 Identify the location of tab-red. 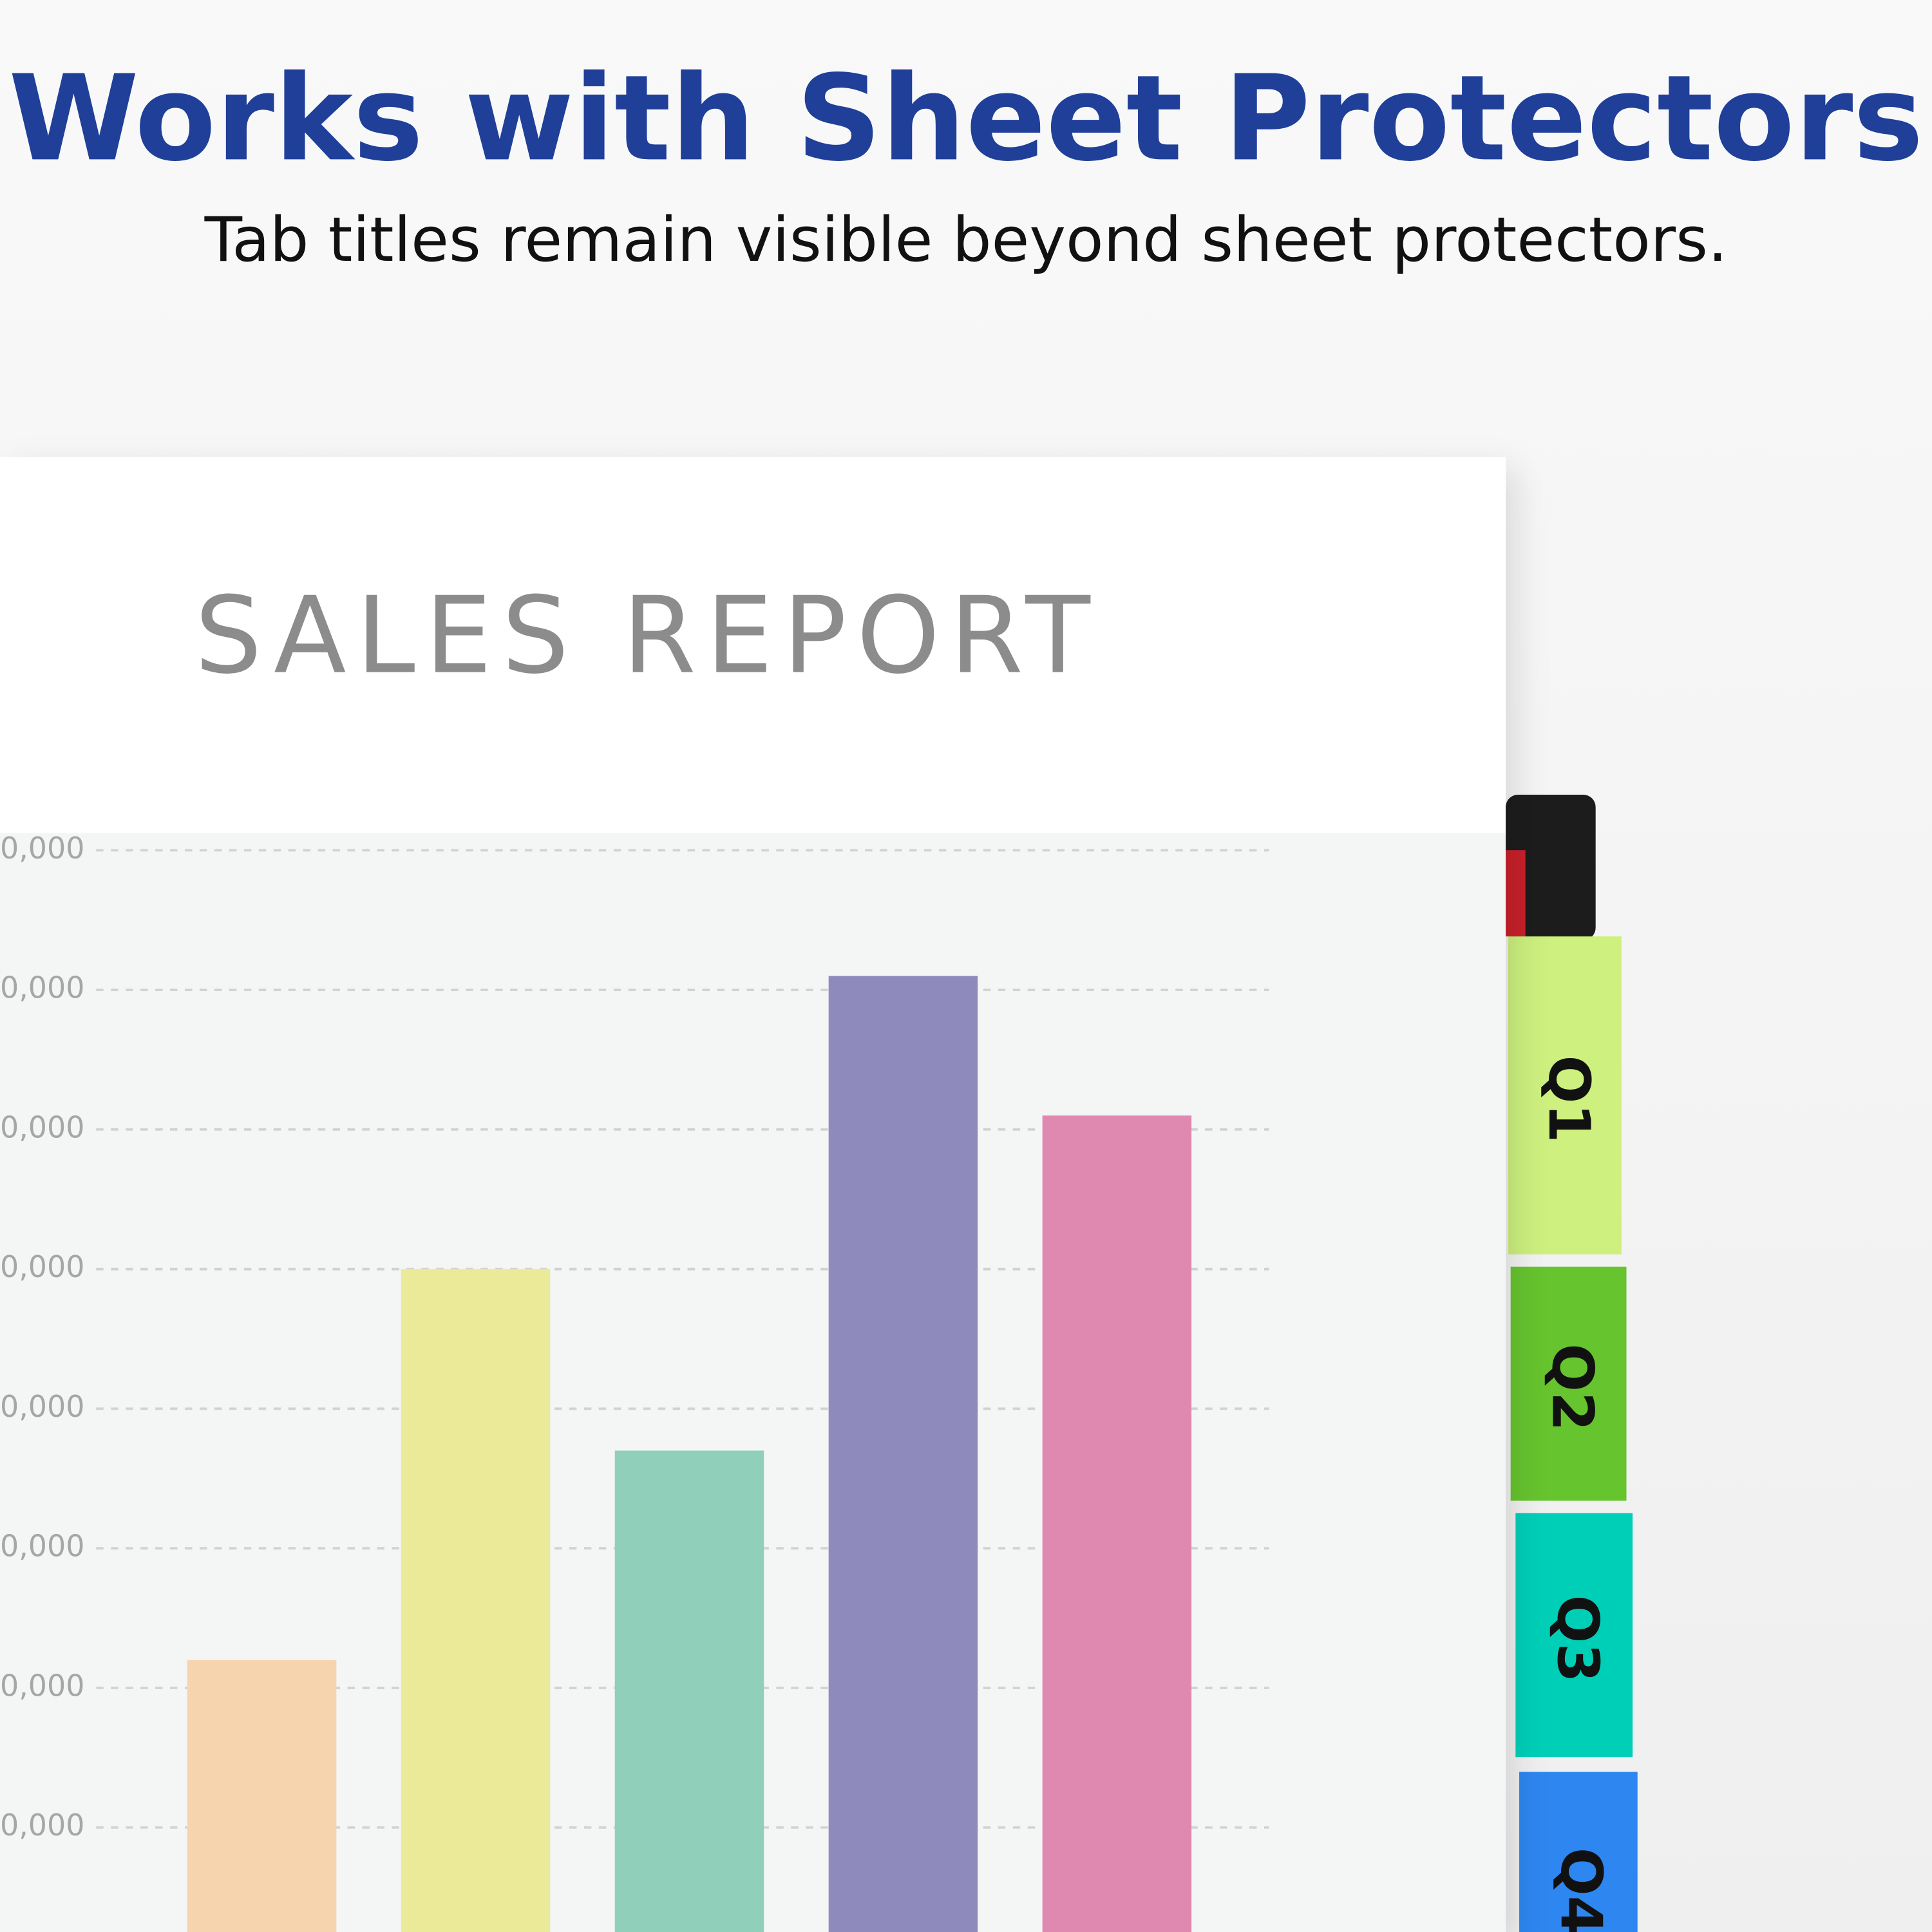
(1516, 893).